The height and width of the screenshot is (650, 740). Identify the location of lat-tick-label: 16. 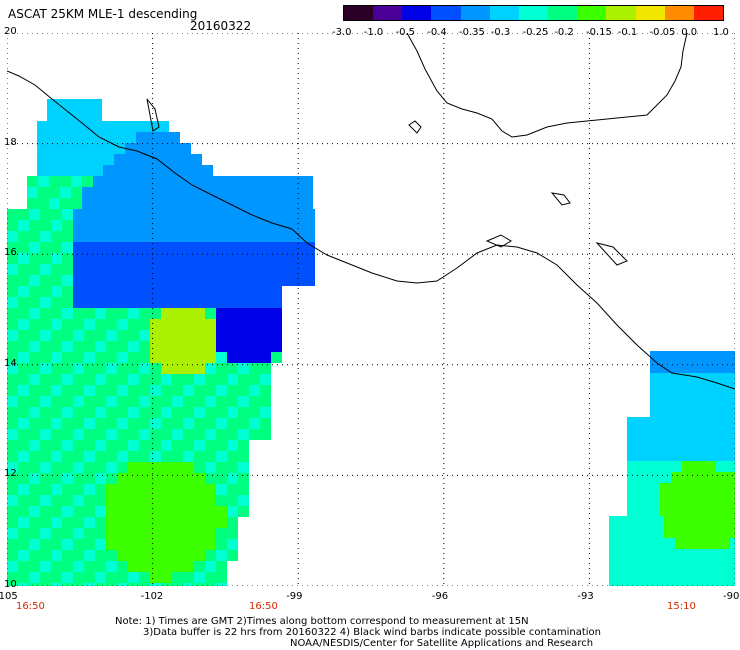
(10, 253).